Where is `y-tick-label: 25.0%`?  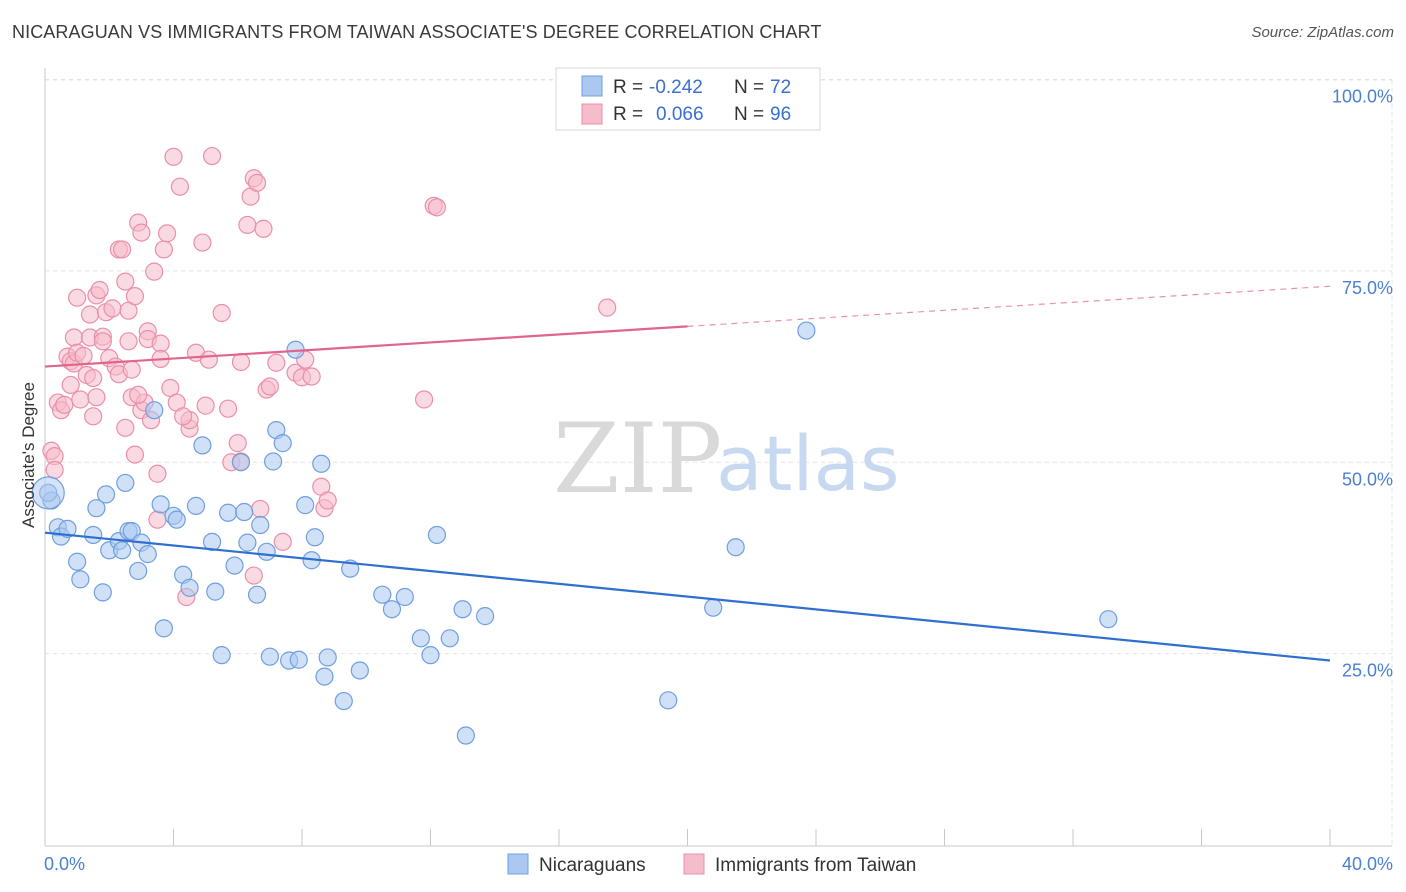
y-tick-label: 25.0% is located at coordinates (1367, 671).